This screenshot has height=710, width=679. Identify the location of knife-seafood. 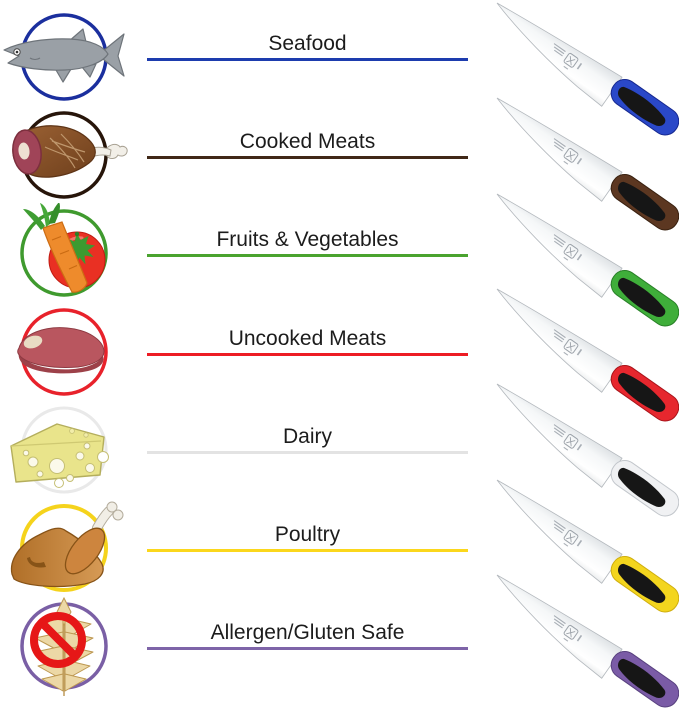
(587, 69).